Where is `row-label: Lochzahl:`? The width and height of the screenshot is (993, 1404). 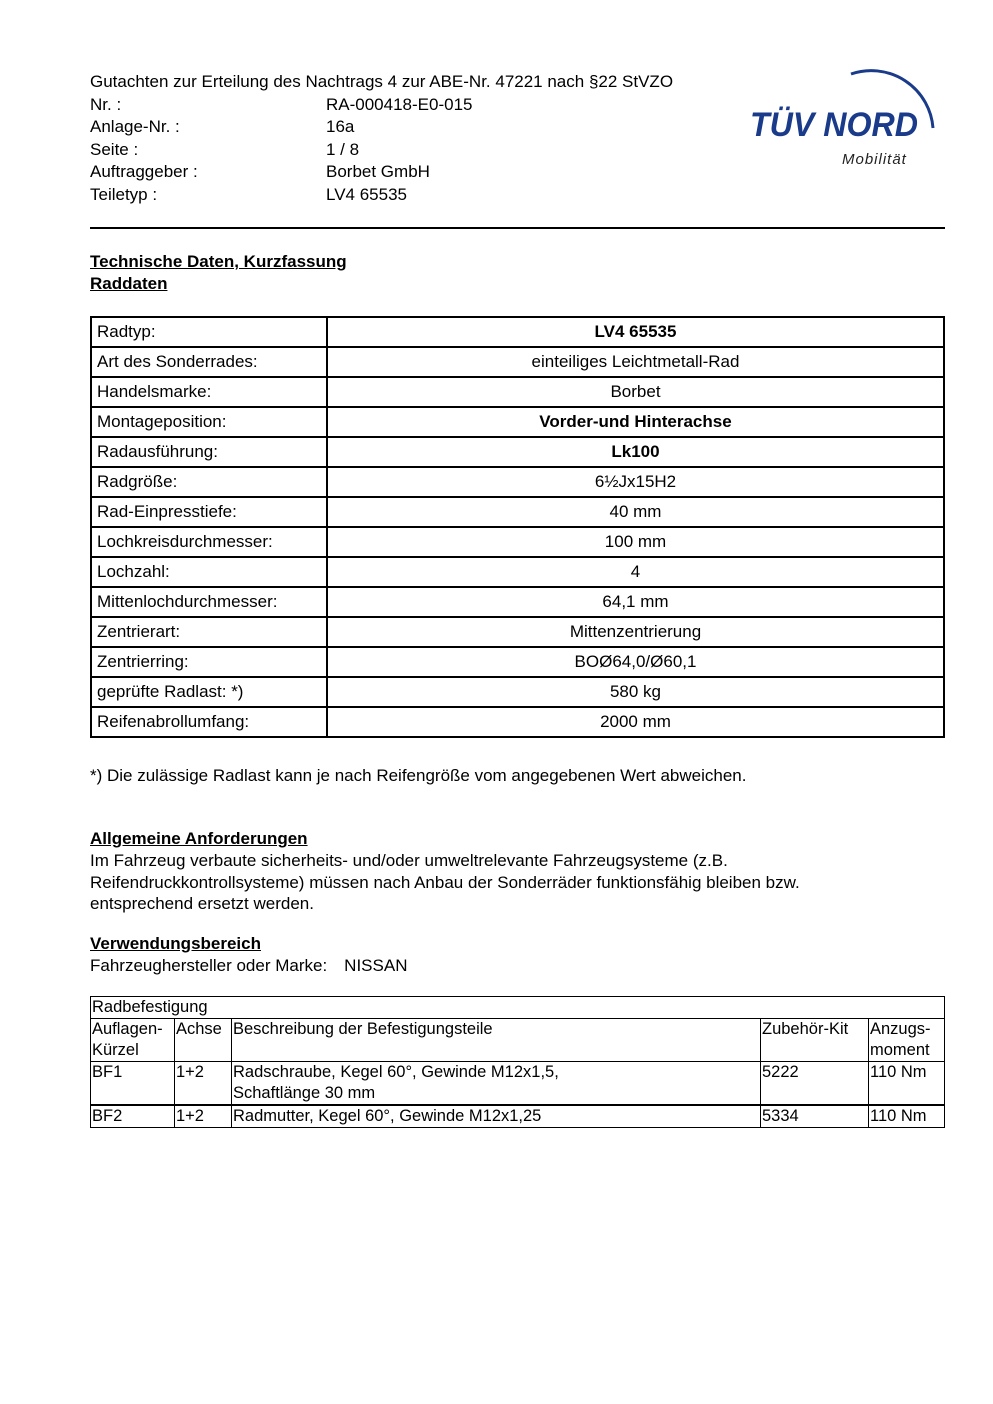 row-label: Lochzahl: is located at coordinates (209, 572).